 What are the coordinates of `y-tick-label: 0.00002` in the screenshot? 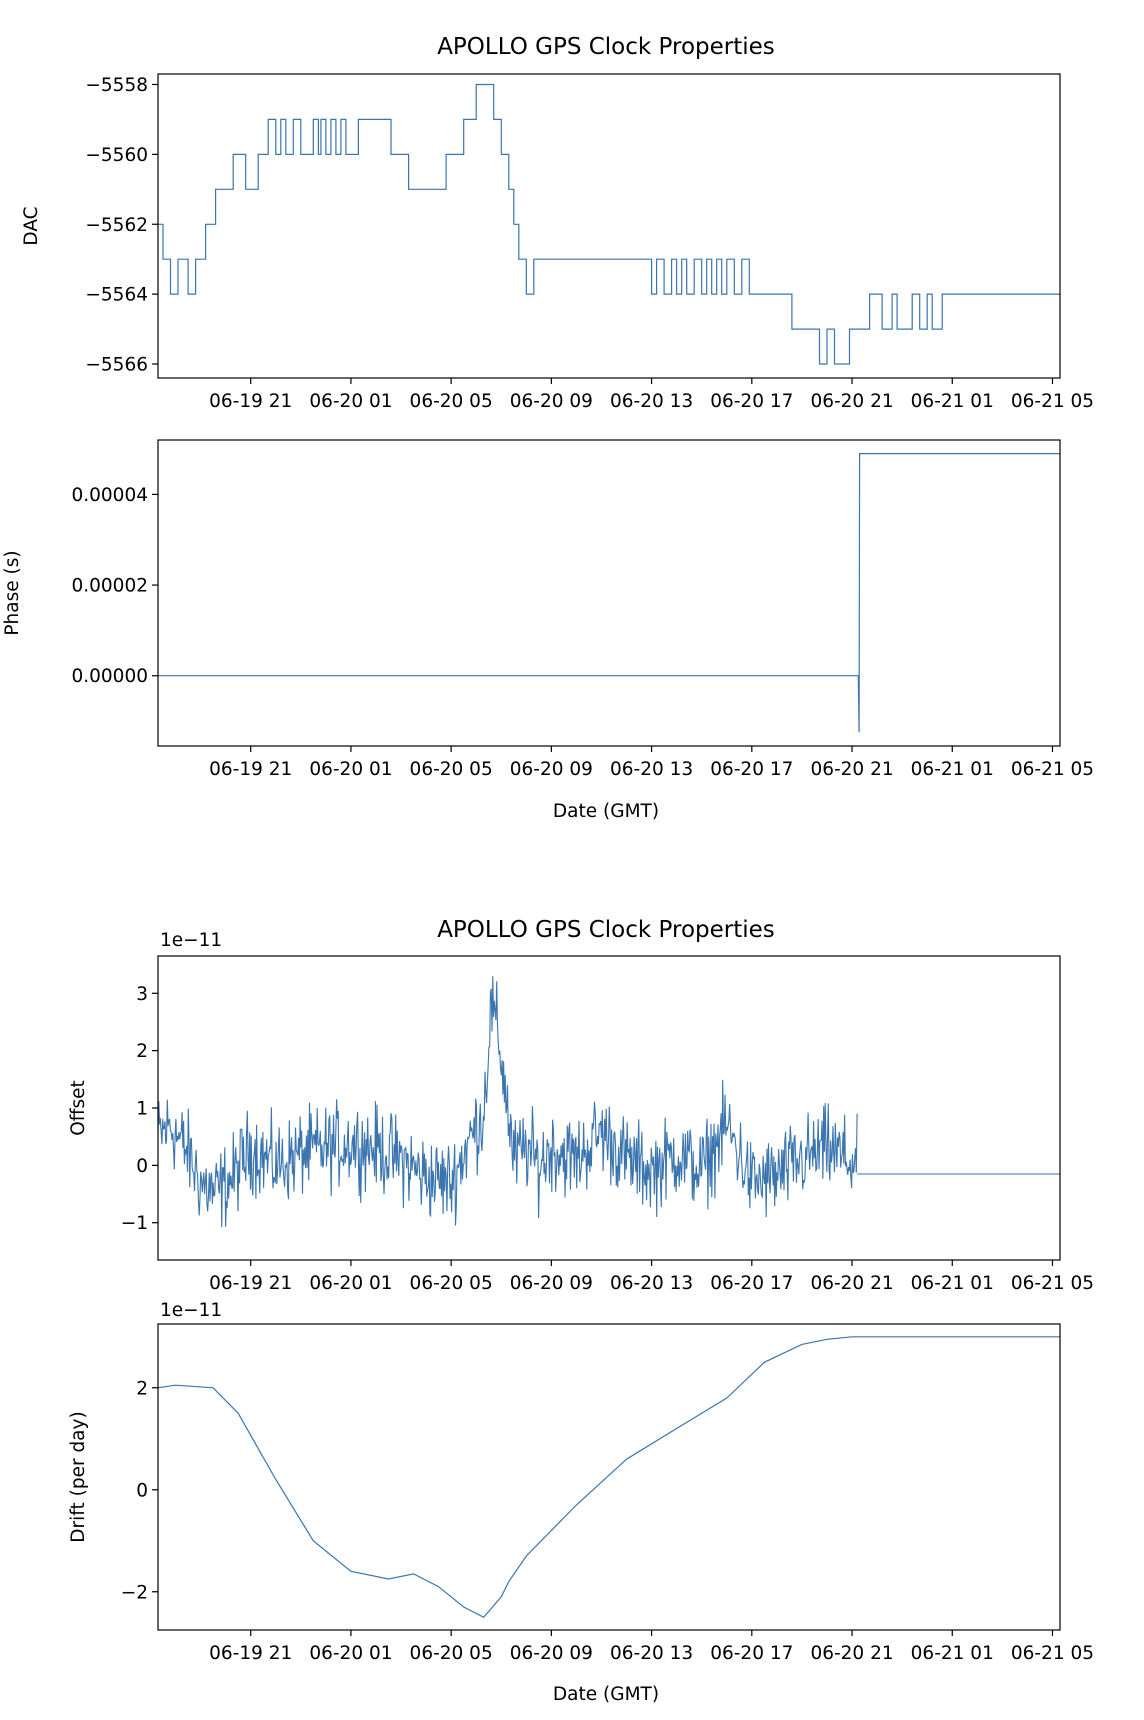 It's located at (109, 586).